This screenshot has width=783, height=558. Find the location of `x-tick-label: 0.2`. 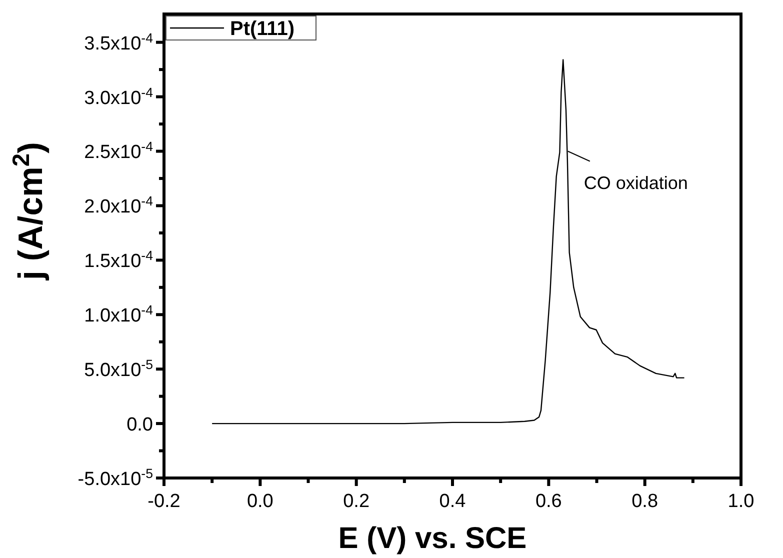

x-tick-label: 0.2 is located at coordinates (356, 501).